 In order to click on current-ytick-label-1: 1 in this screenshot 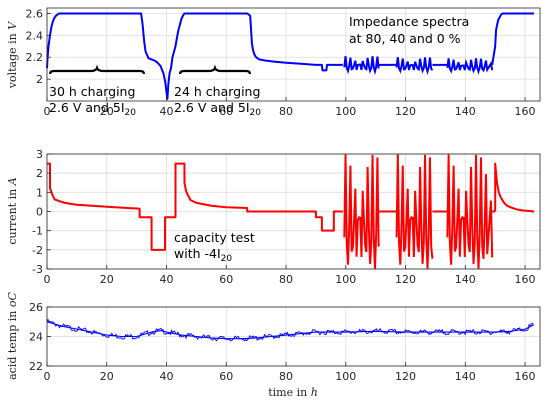, I will do `click(39, 192)`.